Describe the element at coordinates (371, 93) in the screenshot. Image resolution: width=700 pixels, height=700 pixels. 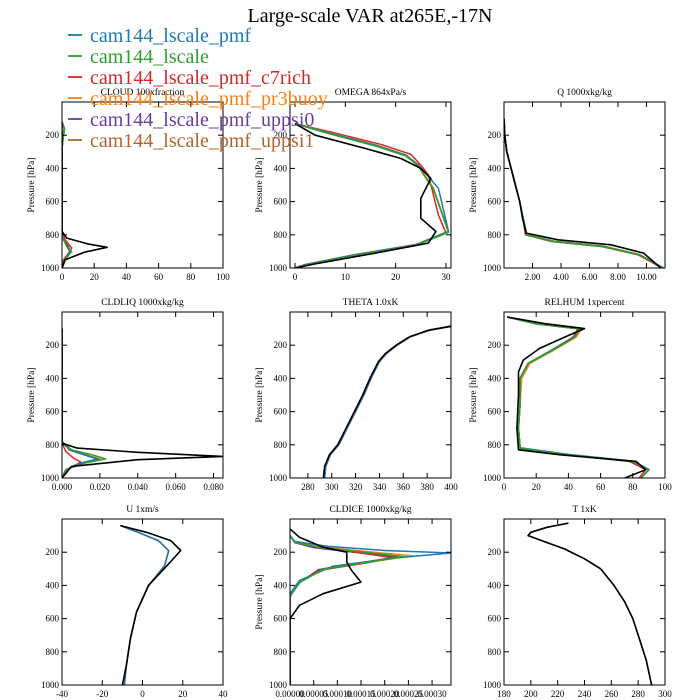
I see `panel-title: OMEGA 864xPa/s` at that location.